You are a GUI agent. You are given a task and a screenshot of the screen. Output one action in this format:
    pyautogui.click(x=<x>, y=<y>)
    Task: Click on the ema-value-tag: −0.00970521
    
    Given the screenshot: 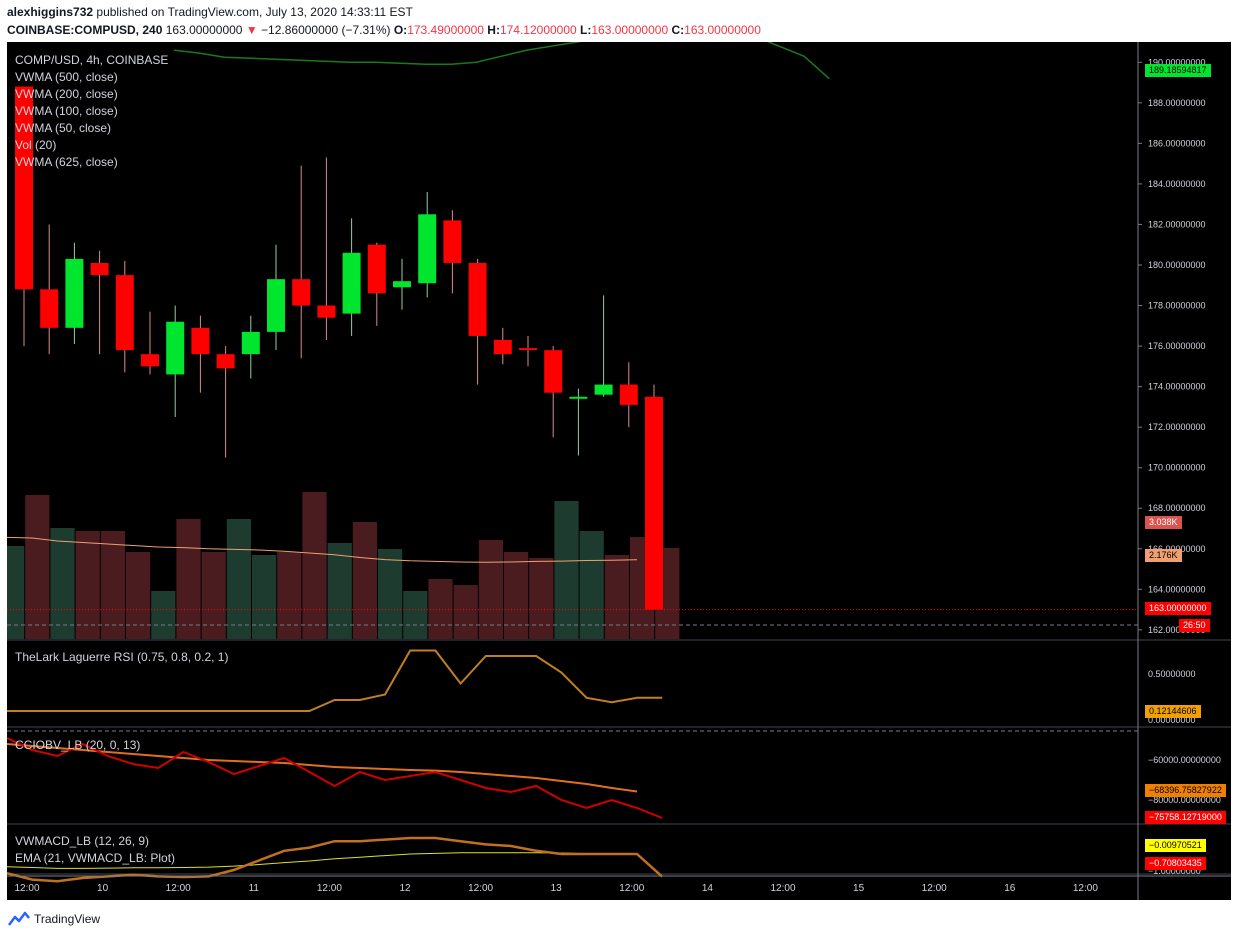 What is the action you would take?
    pyautogui.click(x=1175, y=845)
    